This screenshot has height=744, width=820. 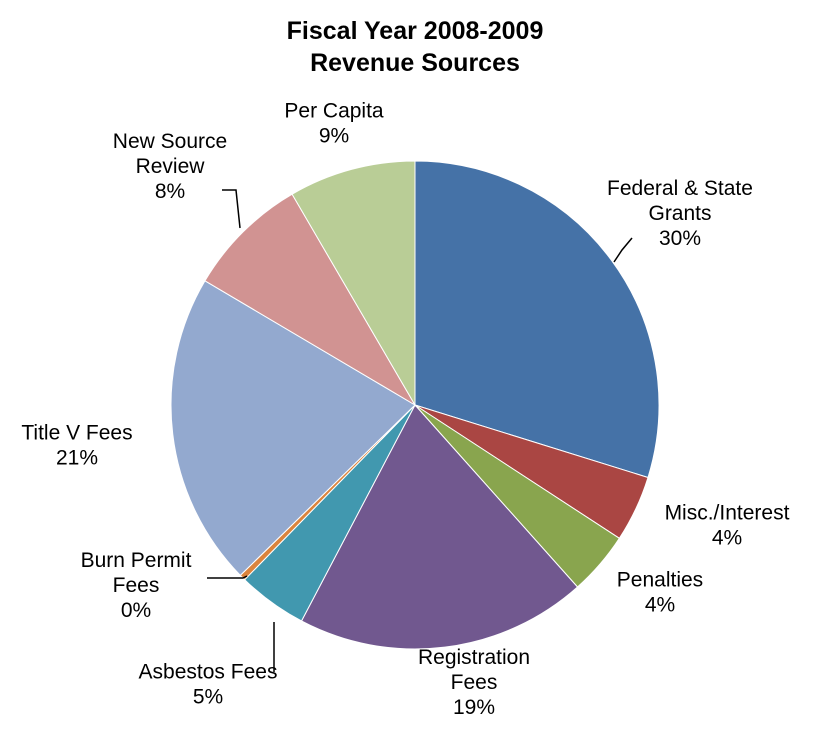 I want to click on chart-title-line-1: Fiscal Year 2008-2009, so click(x=415, y=31).